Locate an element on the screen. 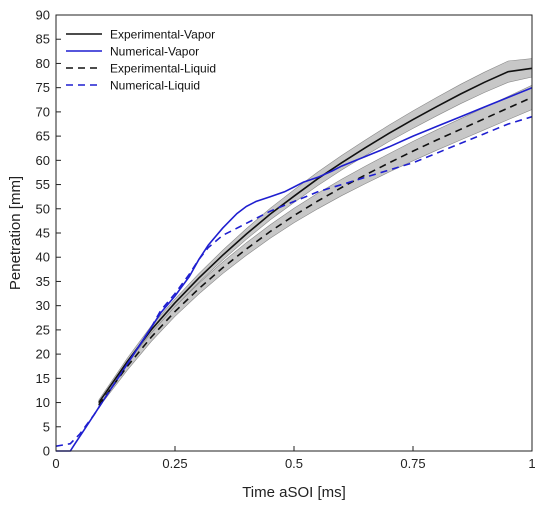 This screenshot has height=505, width=550. y-tick-label: 65 is located at coordinates (43, 136).